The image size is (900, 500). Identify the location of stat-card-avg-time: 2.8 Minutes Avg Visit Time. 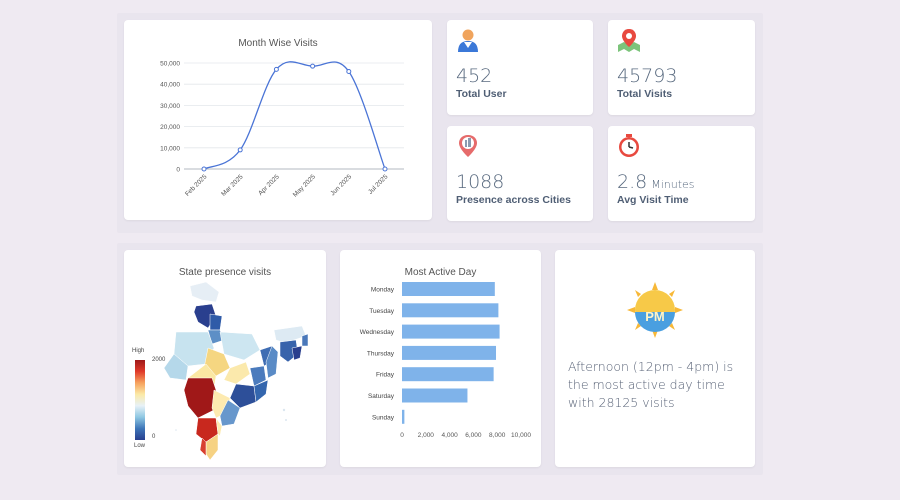
(681, 173).